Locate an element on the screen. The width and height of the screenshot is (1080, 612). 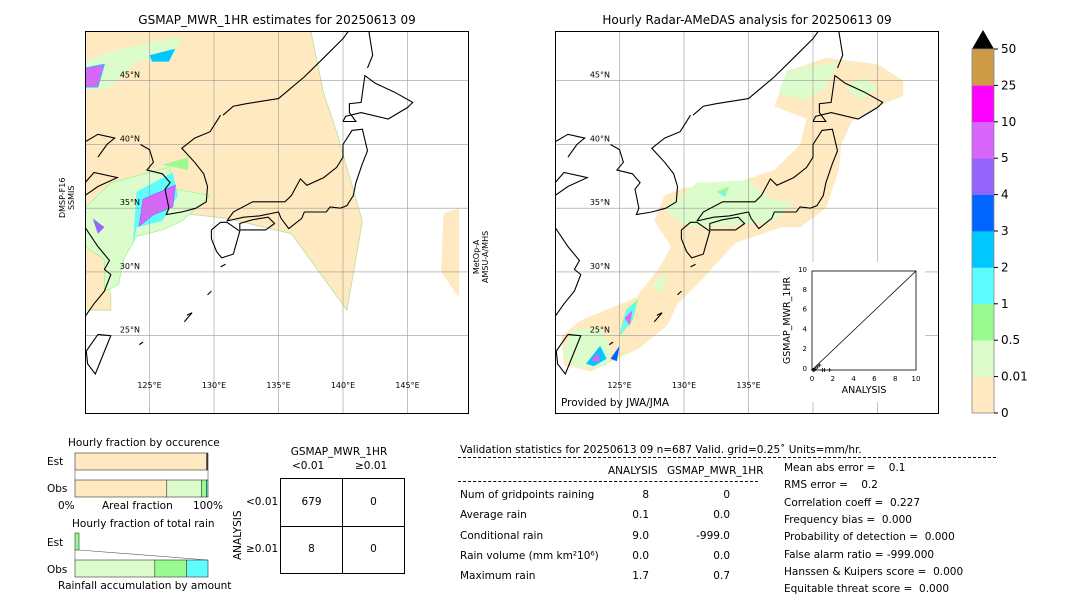
cell-false-alarm: 0 is located at coordinates (373, 502).